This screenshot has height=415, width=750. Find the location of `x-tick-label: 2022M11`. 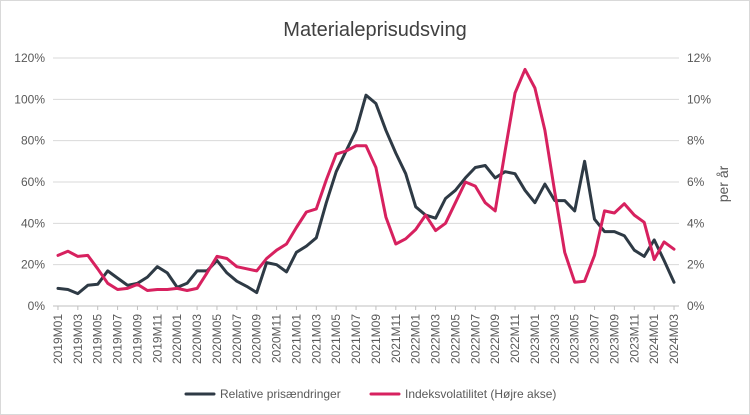

x-tick-label: 2022M11 is located at coordinates (515, 338).